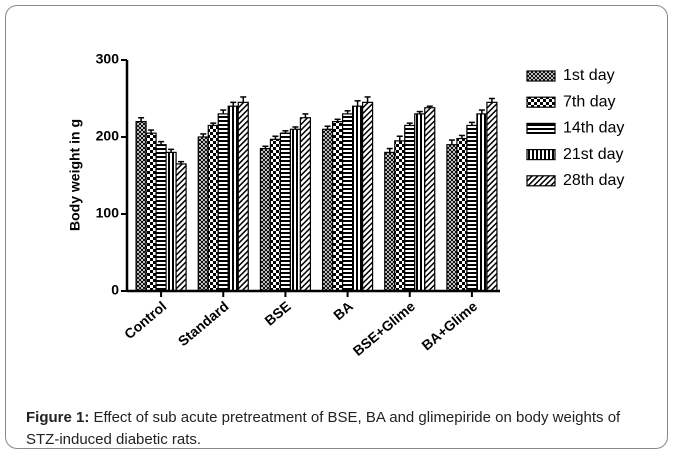 Image resolution: width=675 pixels, height=456 pixels. Describe the element at coordinates (58, 417) in the screenshot. I see `caption-label: Figure 1:` at that location.